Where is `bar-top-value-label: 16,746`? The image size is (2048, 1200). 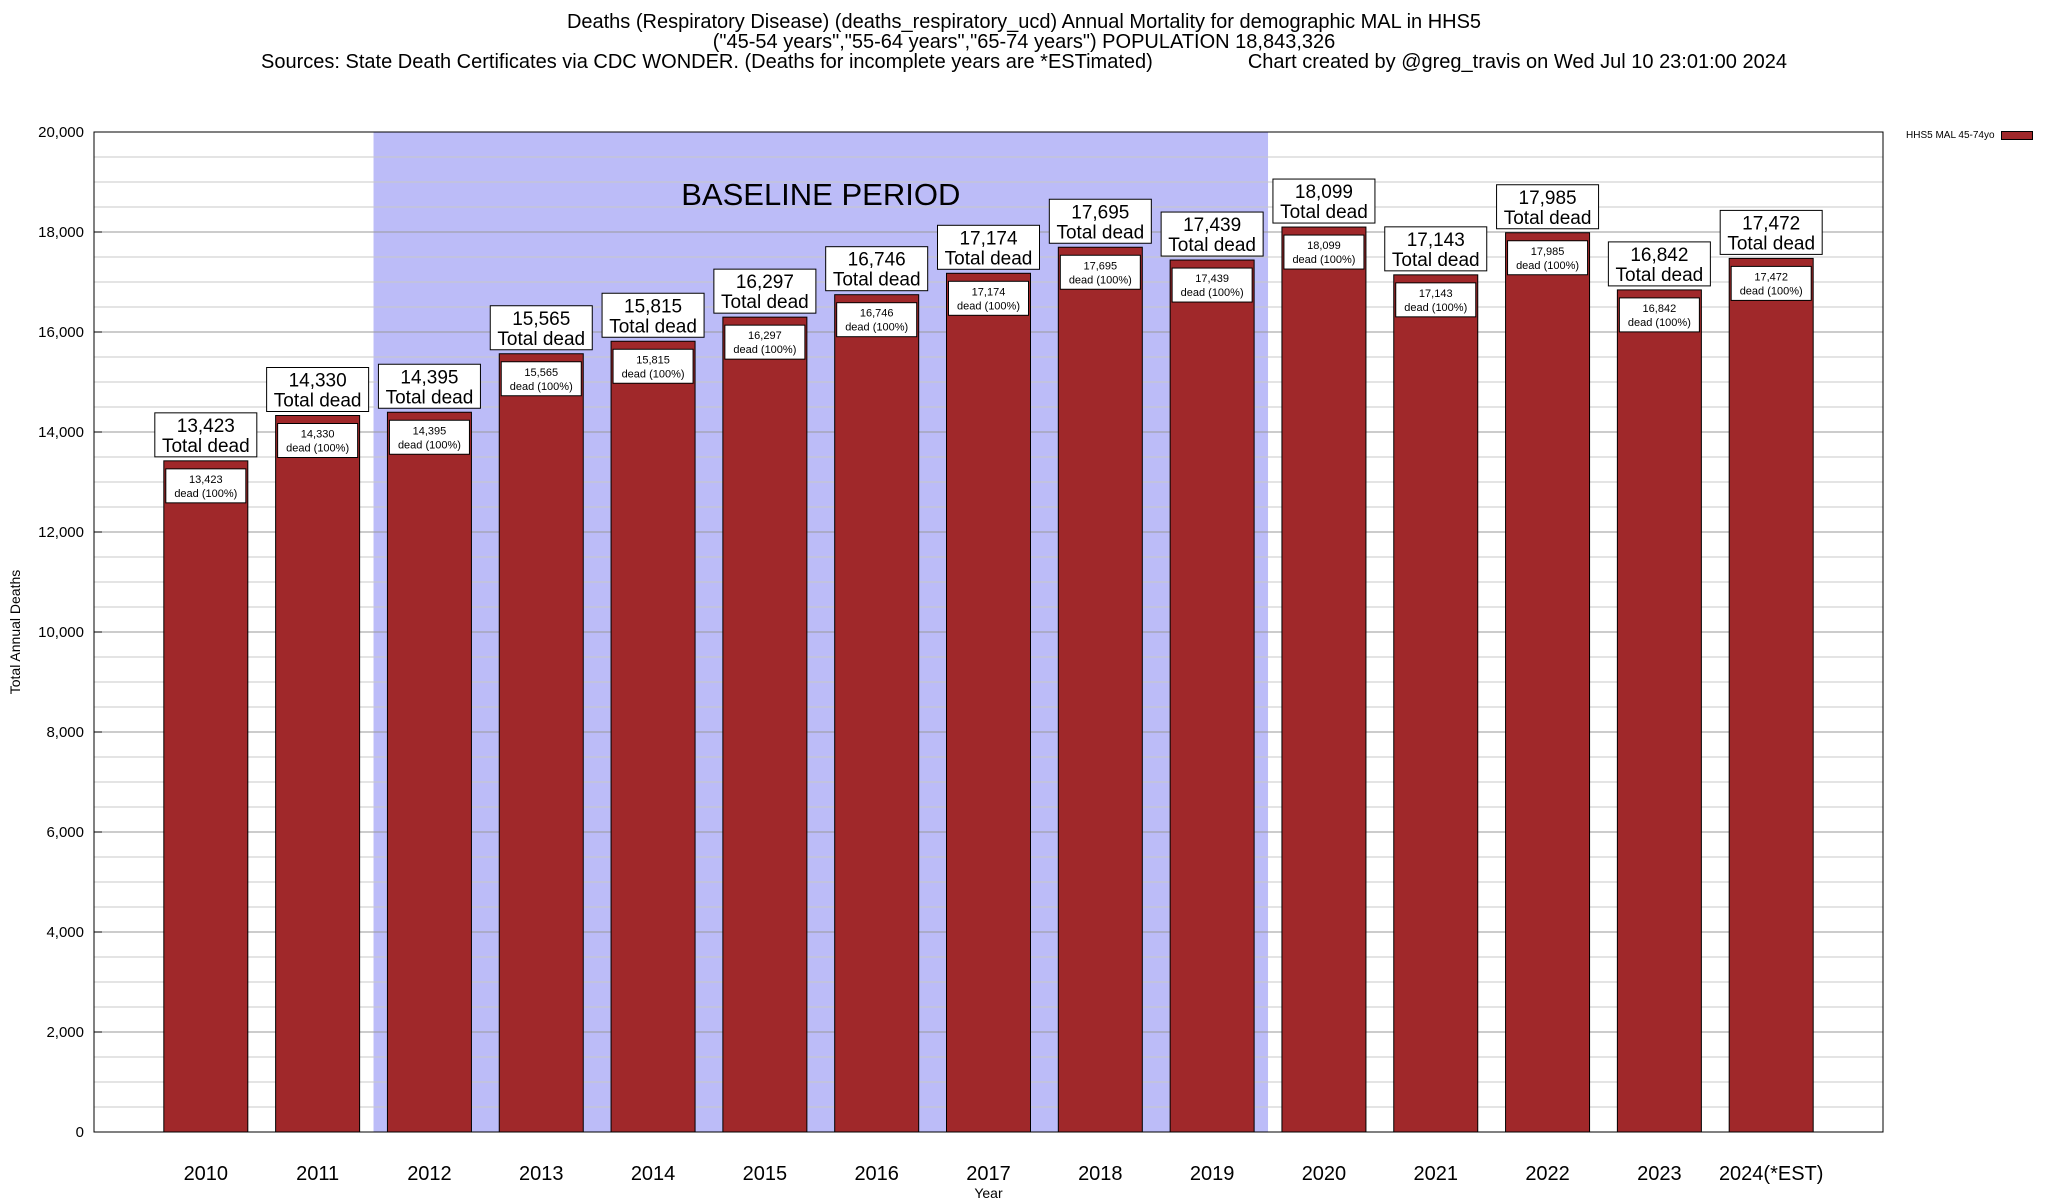
bar-top-value-label: 16,746 is located at coordinates (877, 260).